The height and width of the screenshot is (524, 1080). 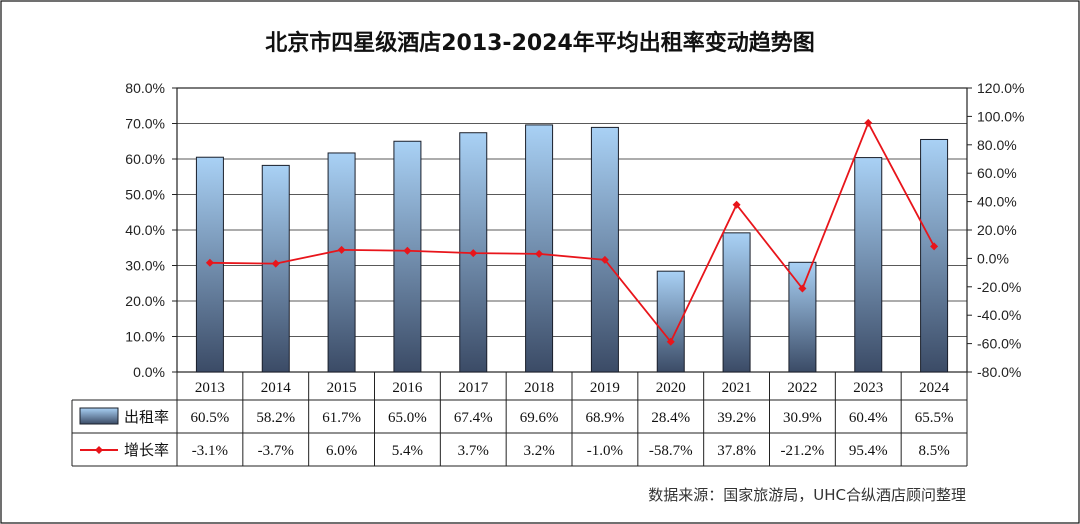 I want to click on growth-cell-2014: -3.7%, so click(x=276, y=451).